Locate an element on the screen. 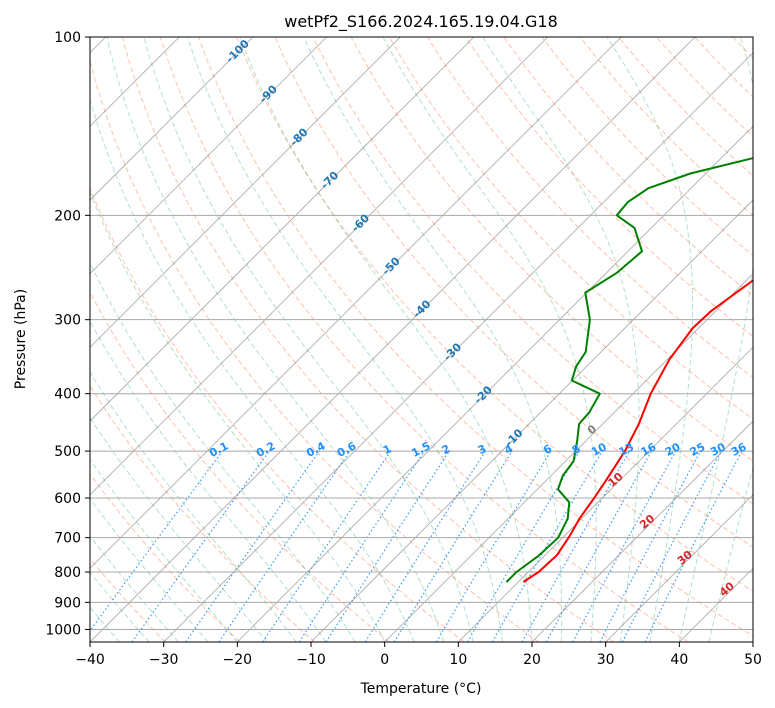 The image size is (775, 708). mixing-ratio-label: 30 is located at coordinates (718, 449).